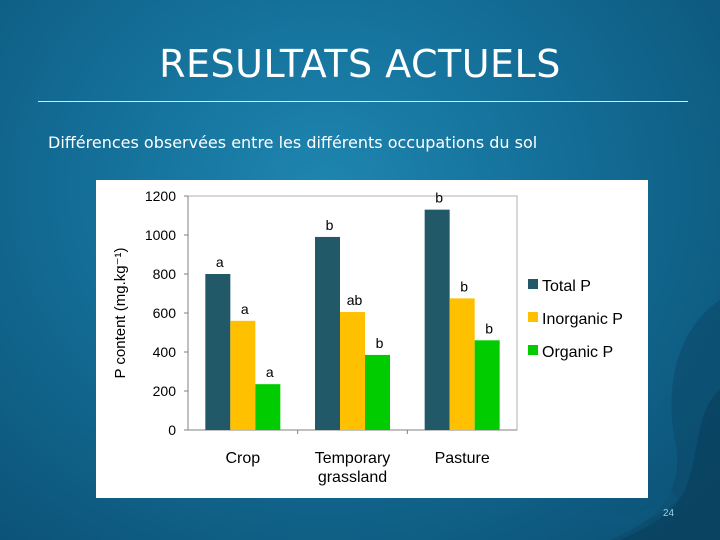 The height and width of the screenshot is (540, 720). Describe the element at coordinates (172, 430) in the screenshot. I see `y-tick-label: 0` at that location.